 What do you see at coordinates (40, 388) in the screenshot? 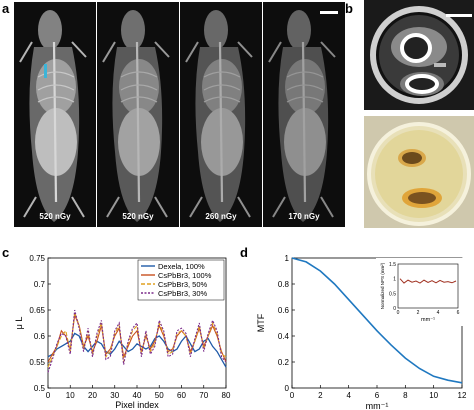
I see `y-tick-label: 0.5` at bounding box center [40, 388].